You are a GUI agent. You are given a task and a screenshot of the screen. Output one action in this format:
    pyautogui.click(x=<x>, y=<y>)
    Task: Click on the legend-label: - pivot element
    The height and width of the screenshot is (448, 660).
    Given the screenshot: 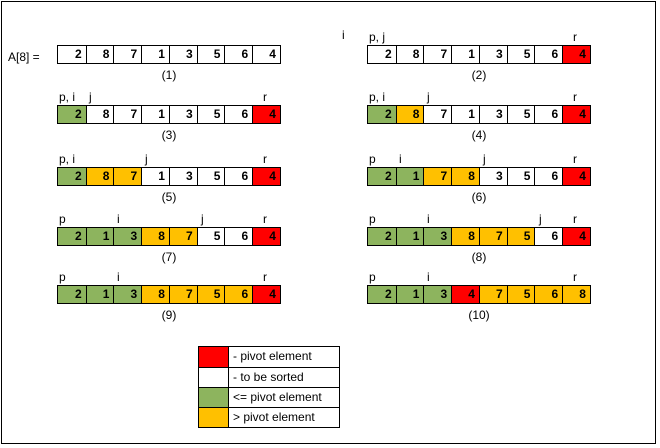 What is the action you would take?
    pyautogui.click(x=272, y=356)
    